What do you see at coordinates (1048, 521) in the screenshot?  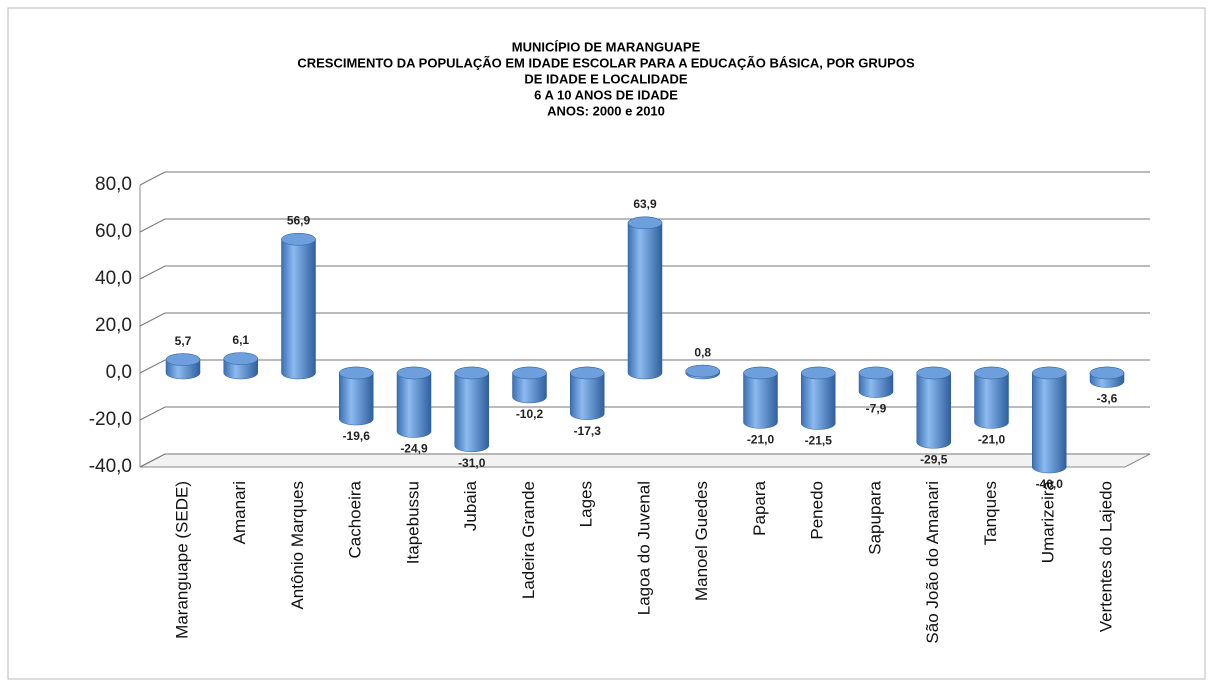 I see `x-tick-label: Umarizeira` at bounding box center [1048, 521].